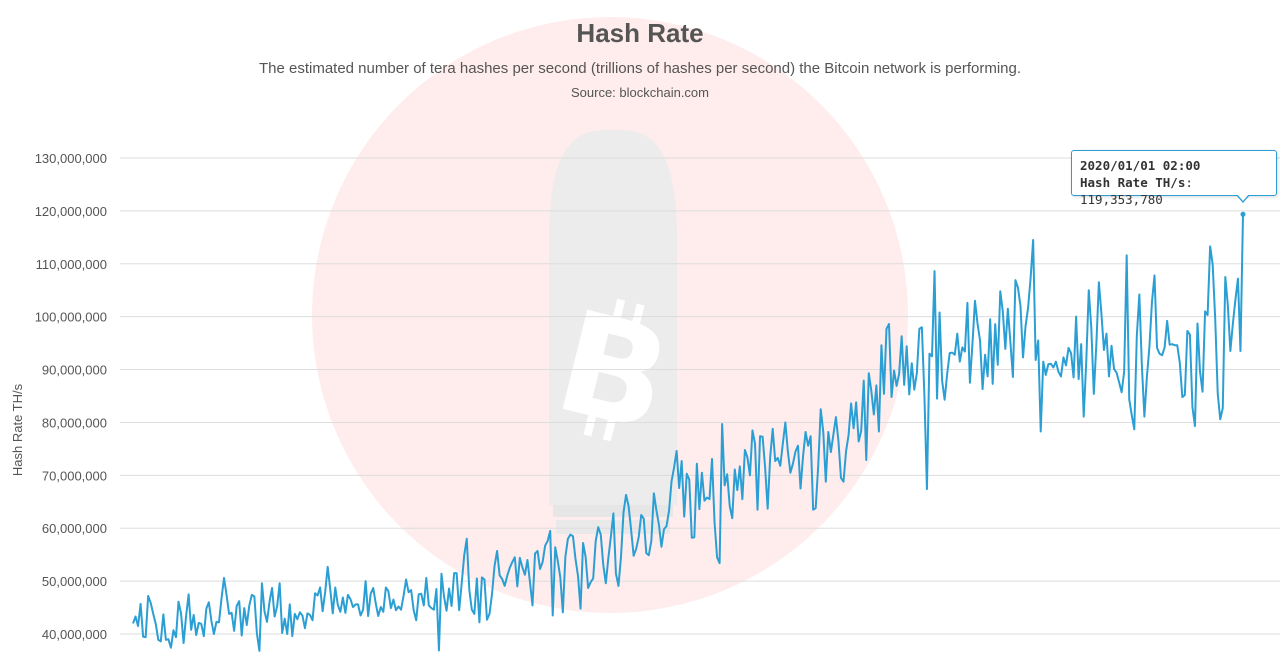 Image resolution: width=1280 pixels, height=661 pixels. I want to click on y-tick-label: 40,000,000, so click(74, 634).